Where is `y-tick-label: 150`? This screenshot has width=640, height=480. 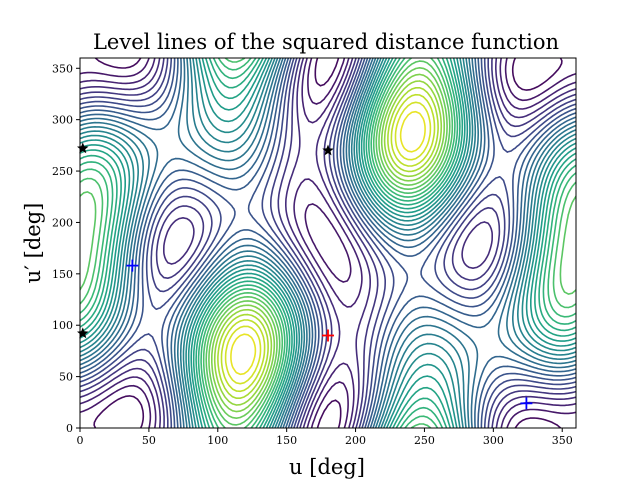
y-tick-label: 150 is located at coordinates (62, 274).